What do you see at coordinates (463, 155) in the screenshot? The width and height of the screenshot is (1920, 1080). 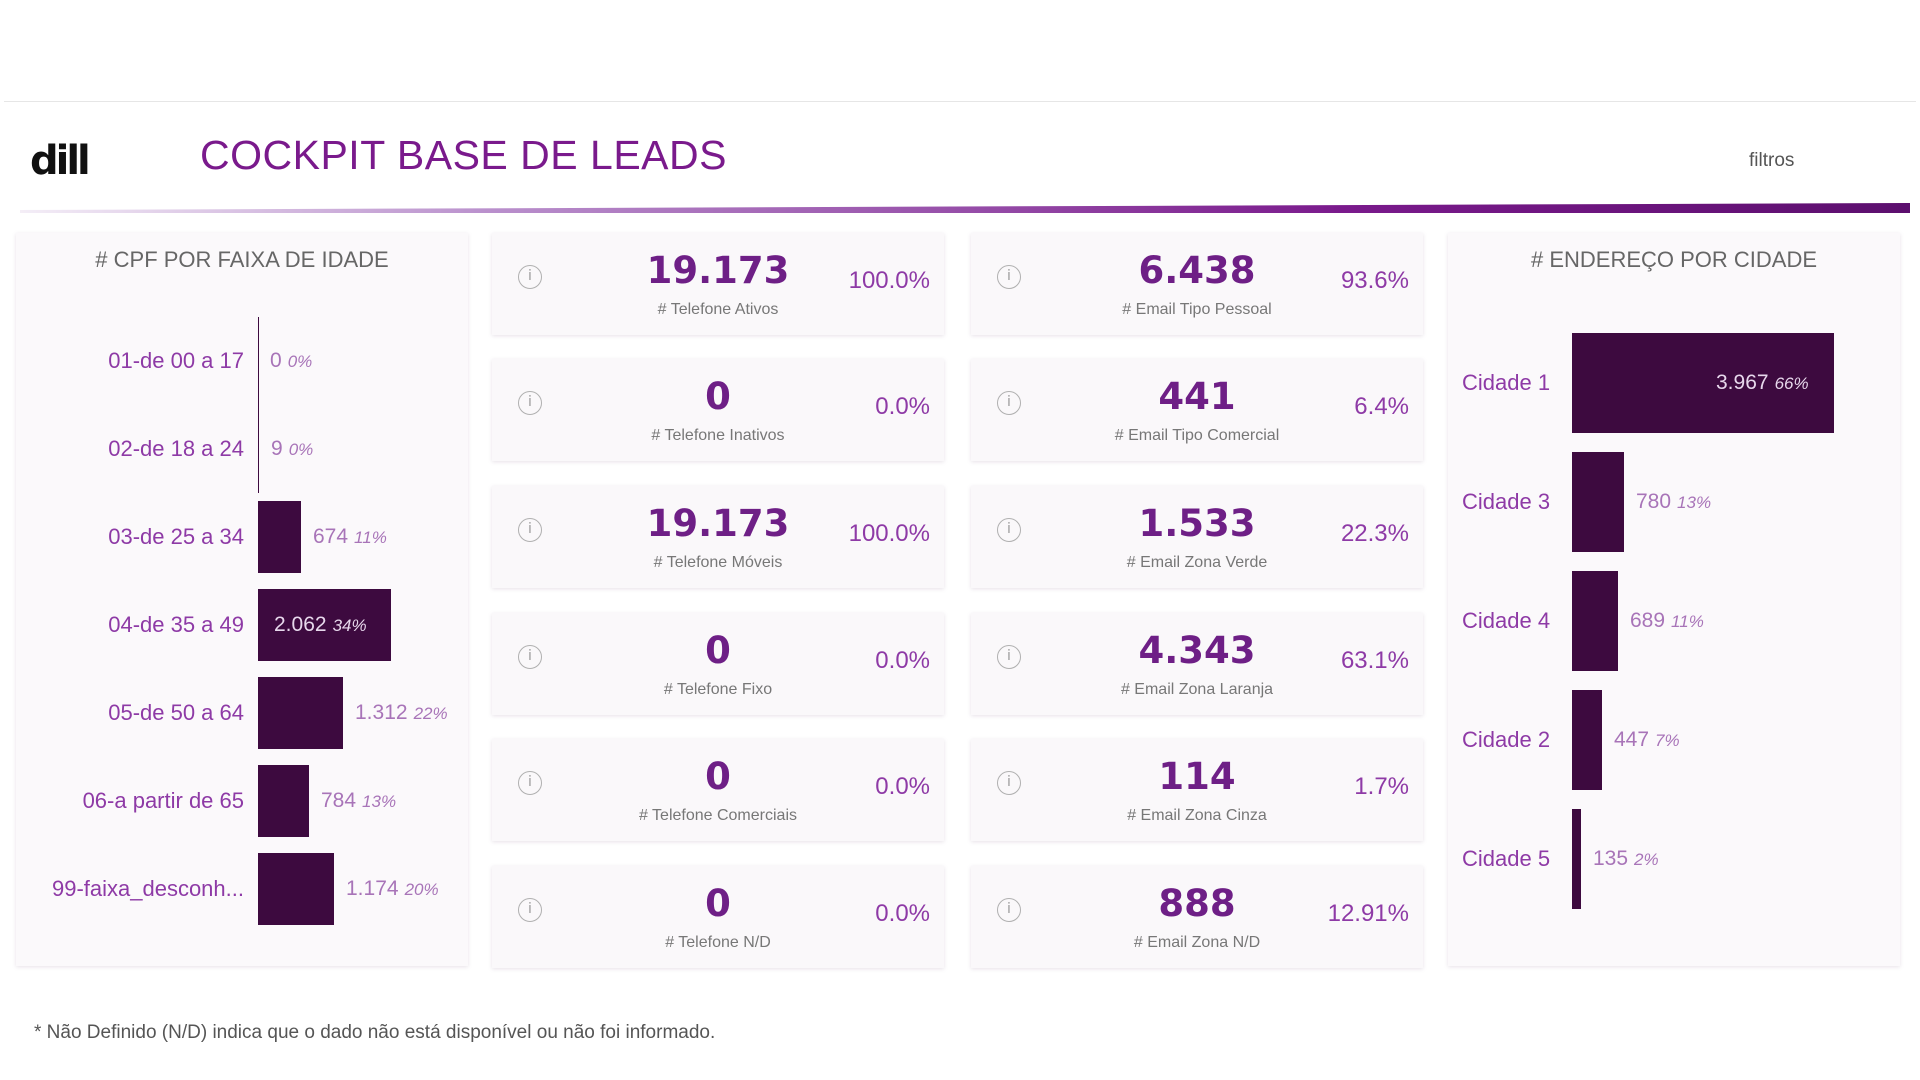 I see `page-title: COCKPIT BASE DE LEADS` at bounding box center [463, 155].